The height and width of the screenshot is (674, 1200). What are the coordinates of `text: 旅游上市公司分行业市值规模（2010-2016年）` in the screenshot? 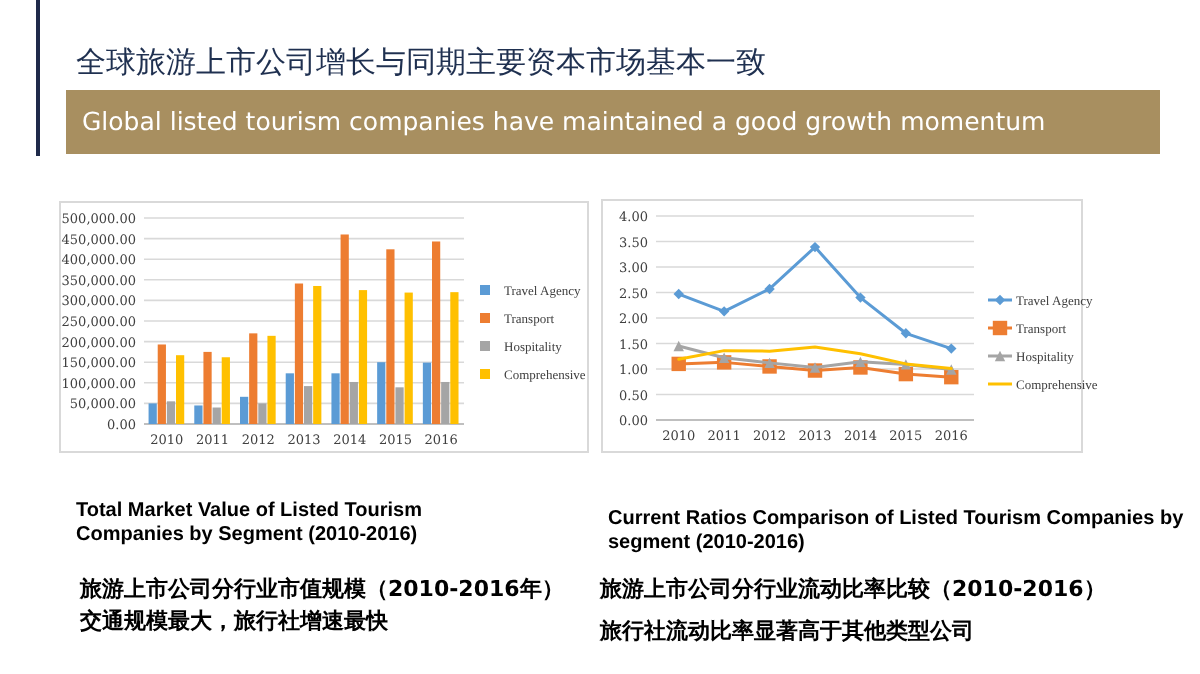 It's located at (322, 589).